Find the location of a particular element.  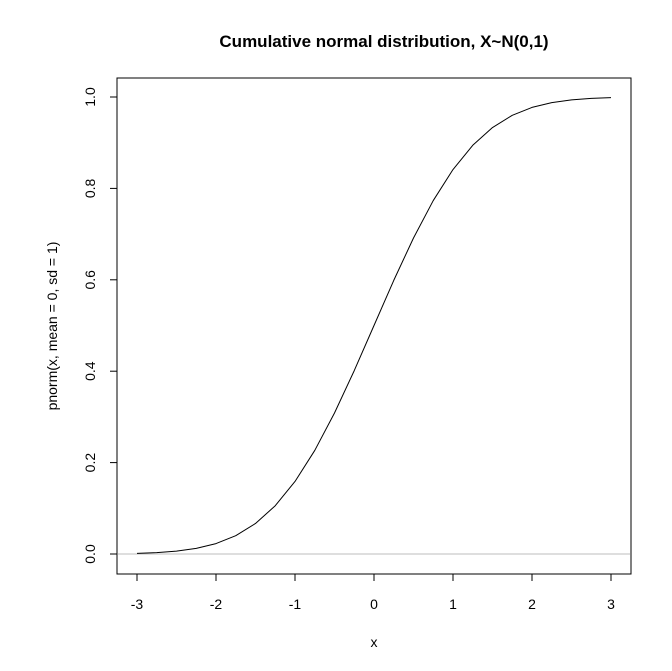

y-tick-label: 0.8 is located at coordinates (90, 188).